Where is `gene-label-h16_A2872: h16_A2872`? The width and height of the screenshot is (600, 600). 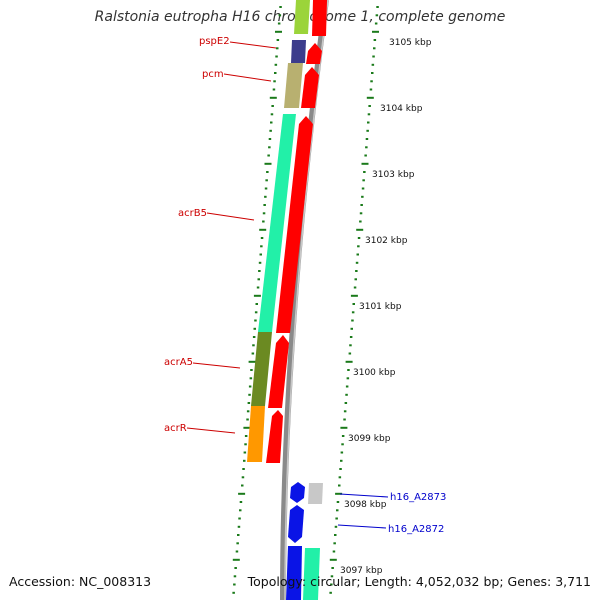
gene-label-h16_A2872: h16_A2872 is located at coordinates (416, 529).